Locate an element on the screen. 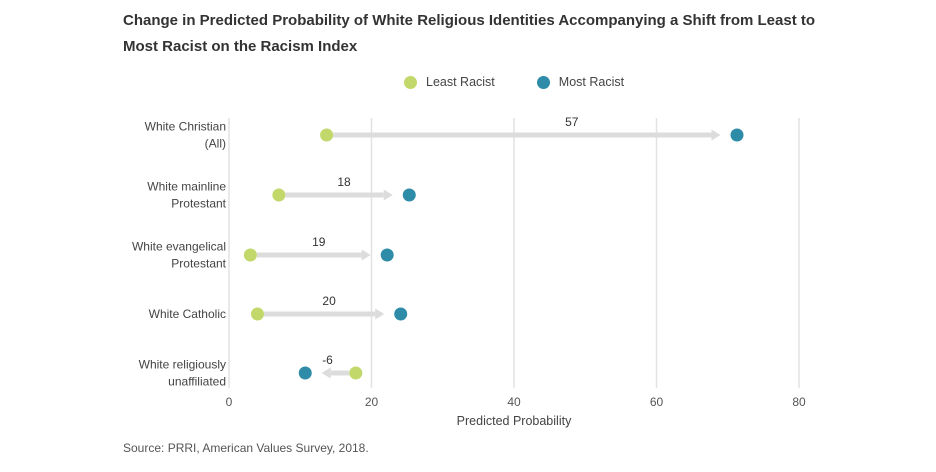  category-label: White mainline Protestant is located at coordinates (186, 195).